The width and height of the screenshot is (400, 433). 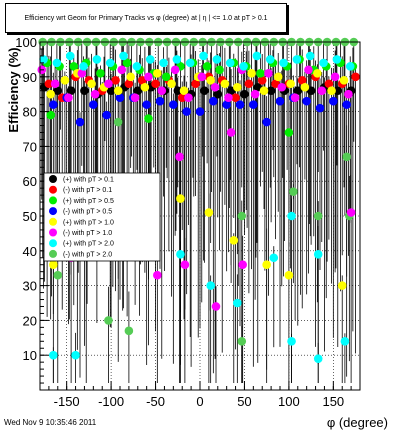 What do you see at coordinates (199, 401) in the screenshot?
I see `x-tick-label: 0` at bounding box center [199, 401].